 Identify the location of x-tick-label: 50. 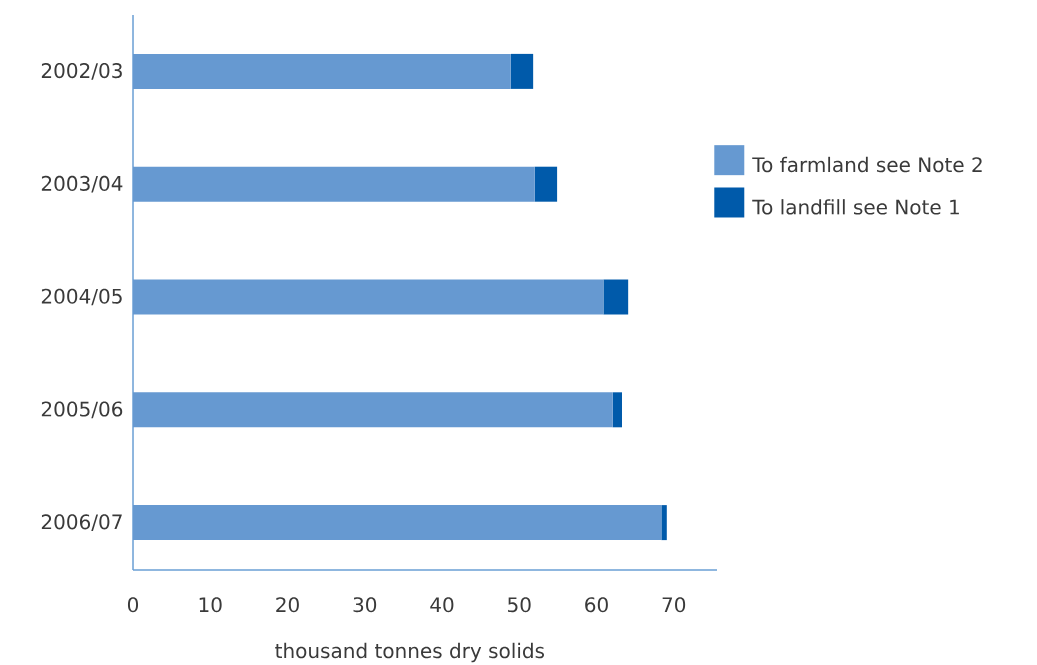
(519, 604).